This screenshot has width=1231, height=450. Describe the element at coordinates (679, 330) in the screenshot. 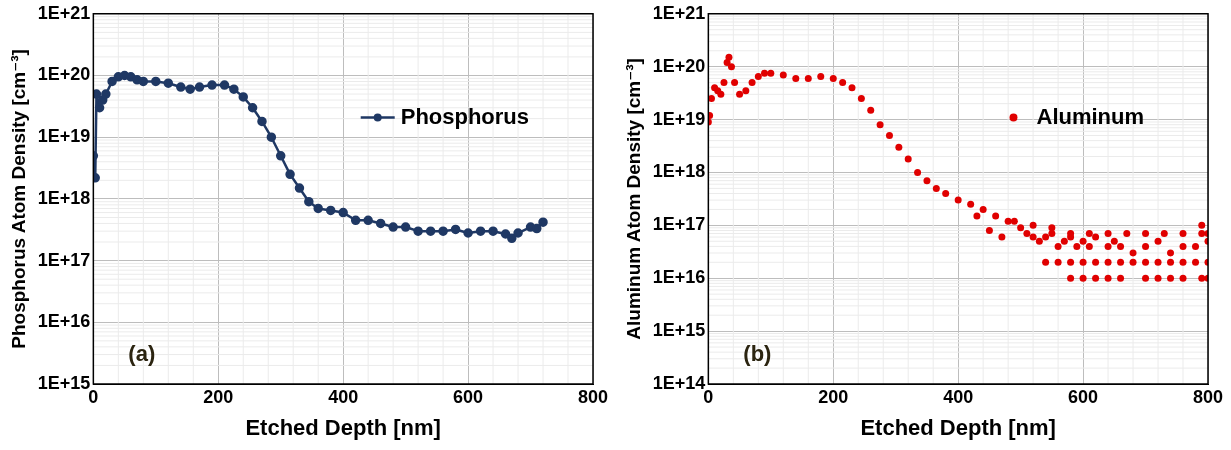

I see `y-tick-label: 1E+15` at that location.